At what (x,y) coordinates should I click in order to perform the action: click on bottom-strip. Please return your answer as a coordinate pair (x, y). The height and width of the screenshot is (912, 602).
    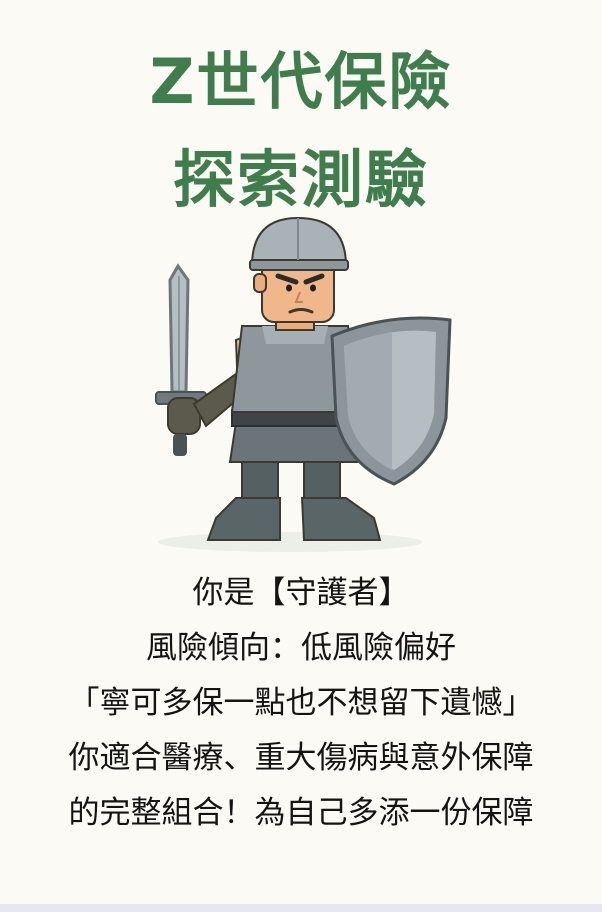
    Looking at the image, I should click on (301, 908).